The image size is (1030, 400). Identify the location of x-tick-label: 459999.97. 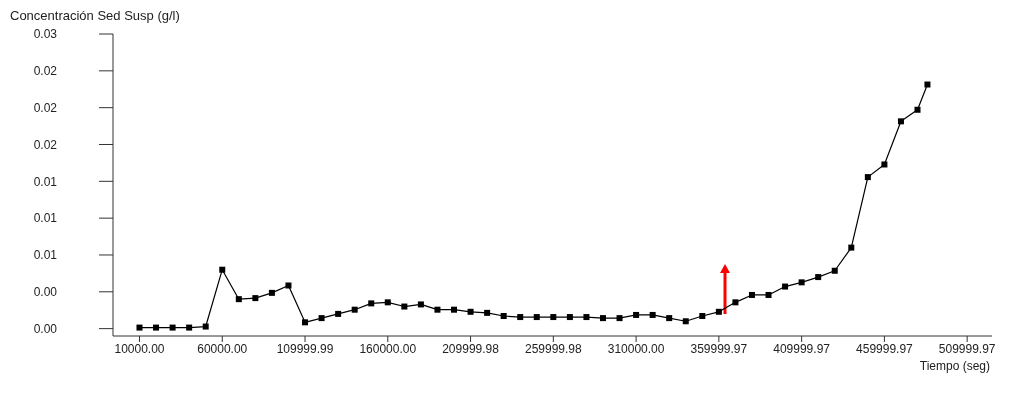
(885, 348).